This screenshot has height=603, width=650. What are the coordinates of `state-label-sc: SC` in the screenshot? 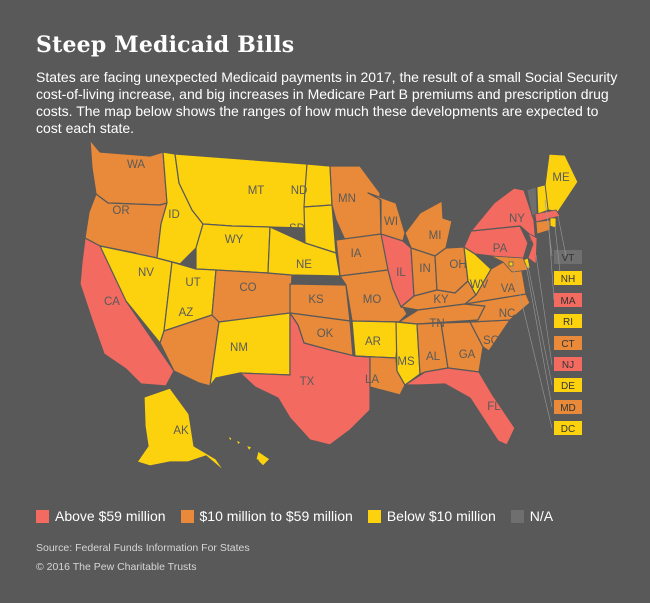 It's located at (491, 341).